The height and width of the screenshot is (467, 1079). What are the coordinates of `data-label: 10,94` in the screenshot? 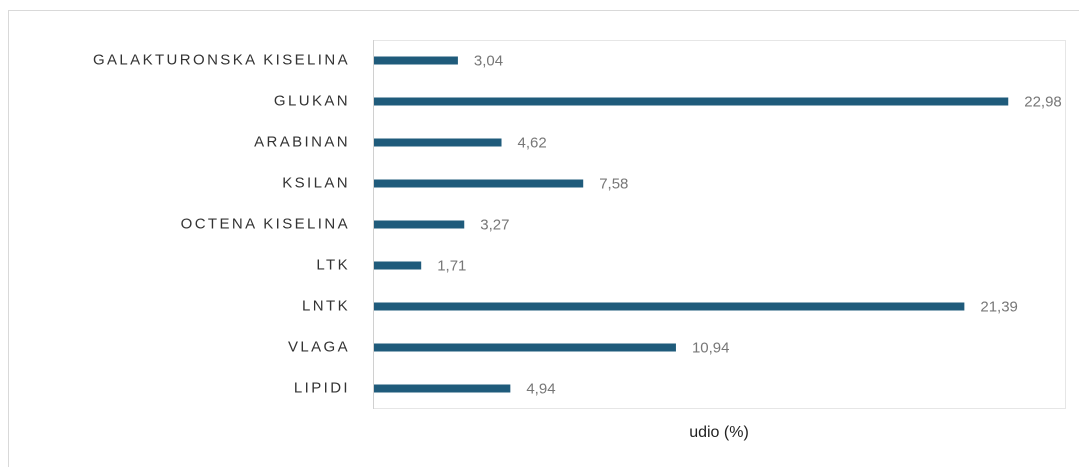 It's located at (711, 347).